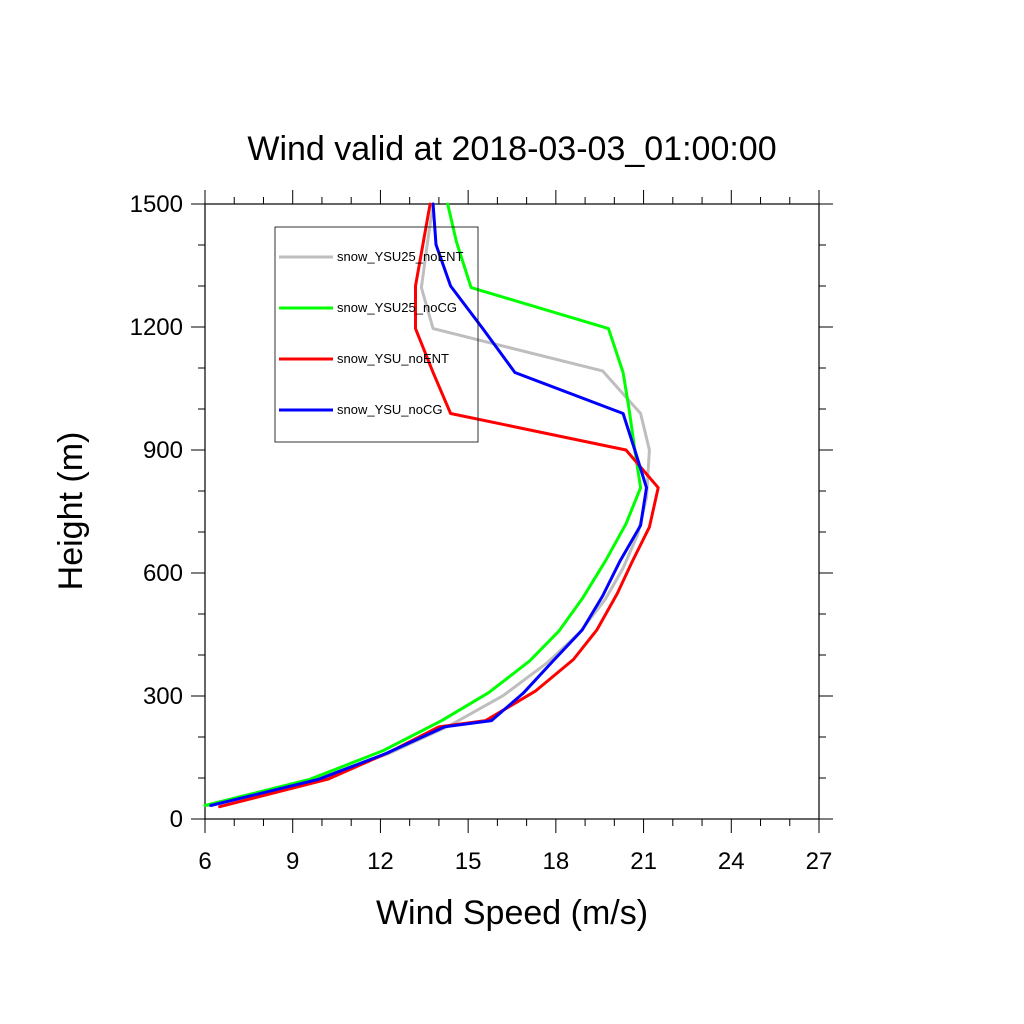  What do you see at coordinates (731, 861) in the screenshot?
I see `x-tick-label: 24` at bounding box center [731, 861].